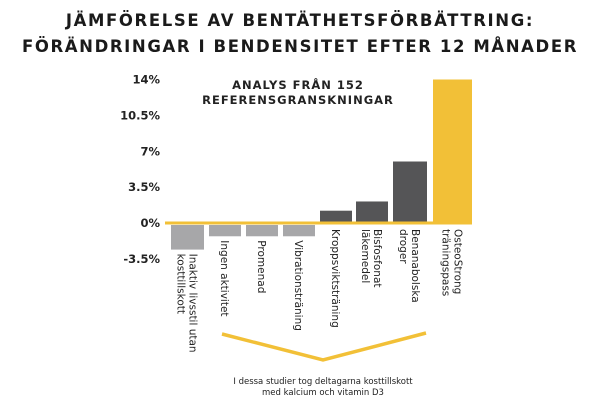 Image resolution: width=600 pixels, height=417 pixels. Describe the element at coordinates (298, 84) in the screenshot. I see `chart-subtitle-line-1: ANALYS FRÅN 152` at that location.